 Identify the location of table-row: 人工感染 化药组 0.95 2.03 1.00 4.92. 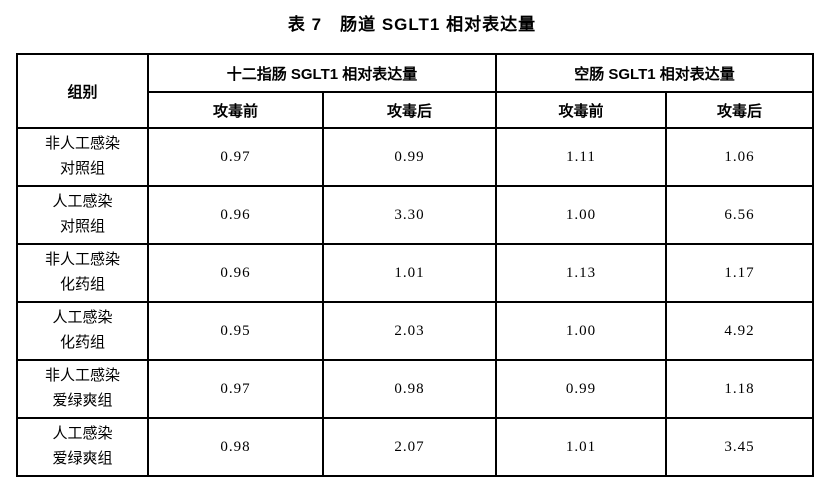
(415, 331).